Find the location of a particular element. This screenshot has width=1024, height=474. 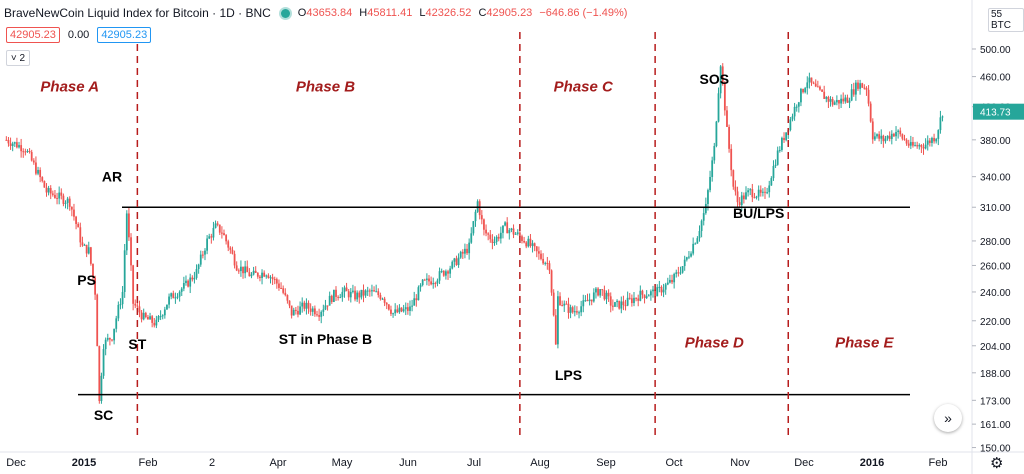

wyckoff-annotation: SOS is located at coordinates (715, 79).